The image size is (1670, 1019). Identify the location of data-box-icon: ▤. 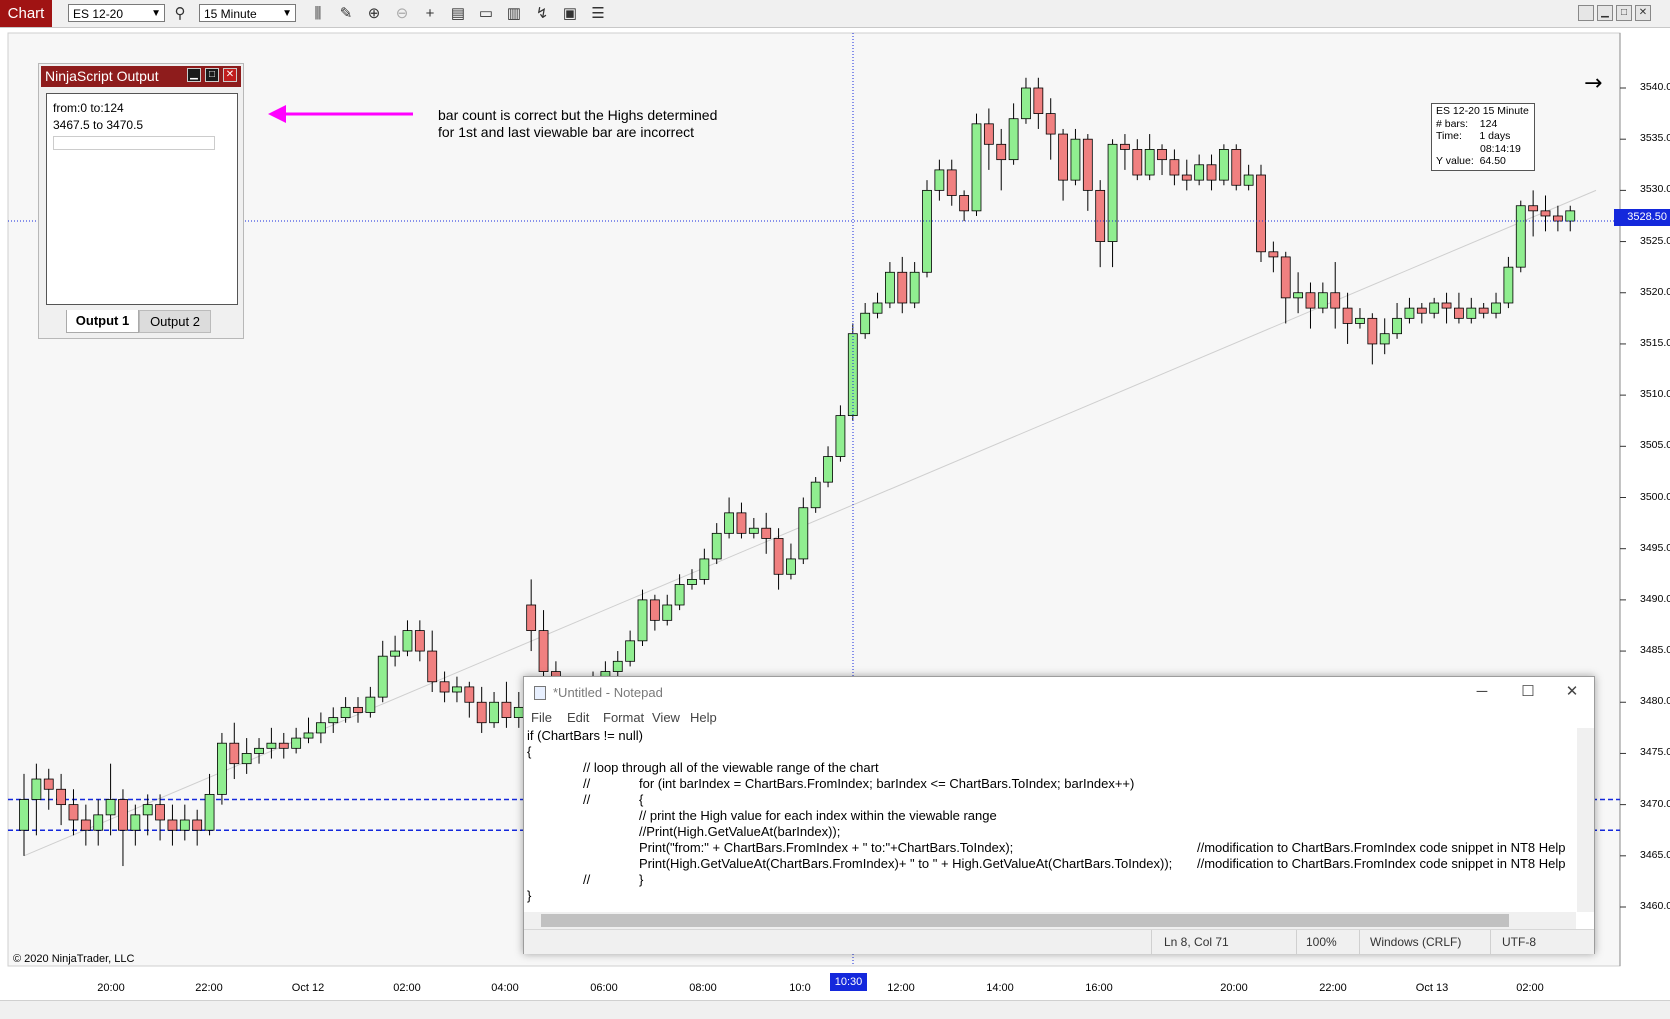
(458, 13).